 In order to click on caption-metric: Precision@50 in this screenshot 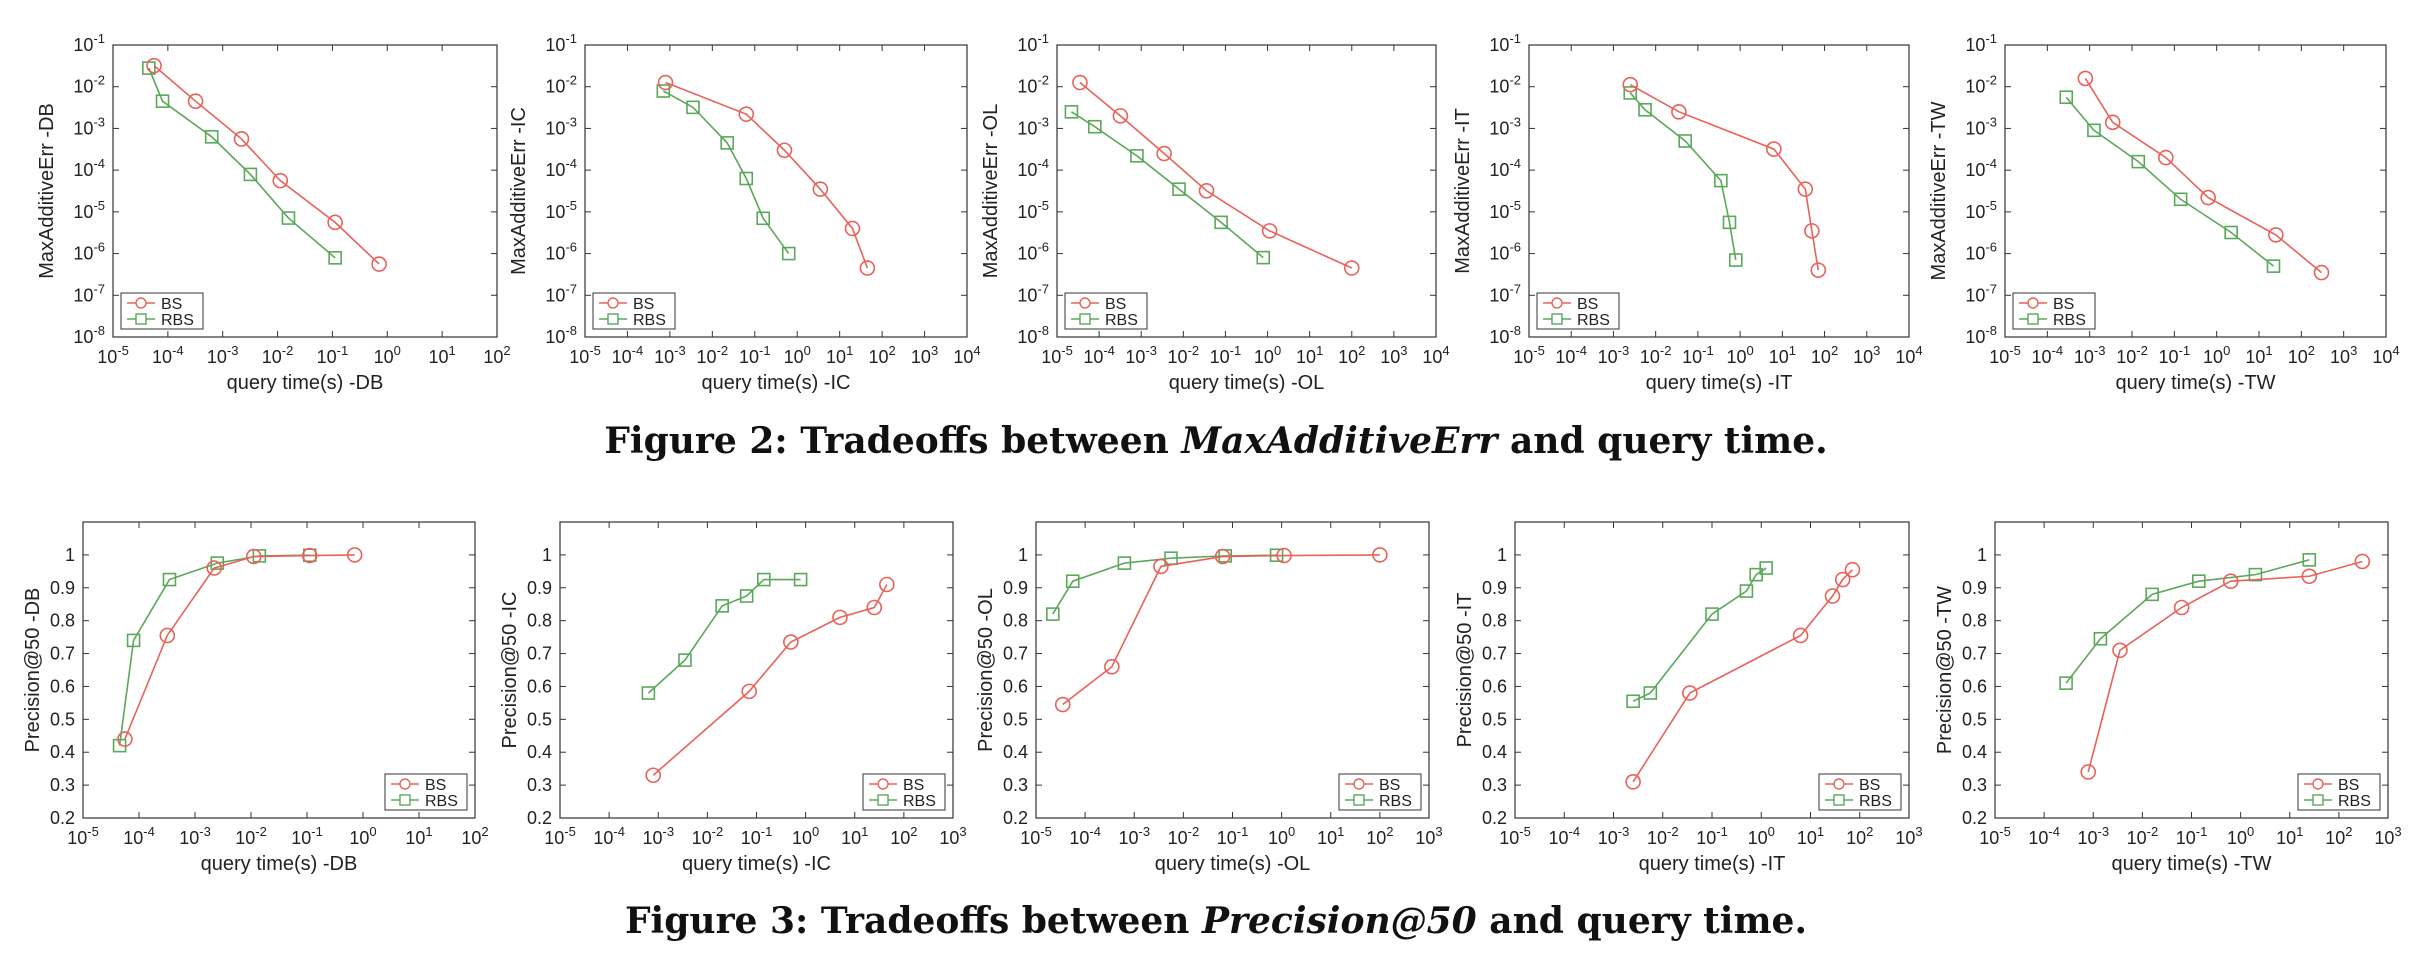, I will do `click(1339, 921)`.